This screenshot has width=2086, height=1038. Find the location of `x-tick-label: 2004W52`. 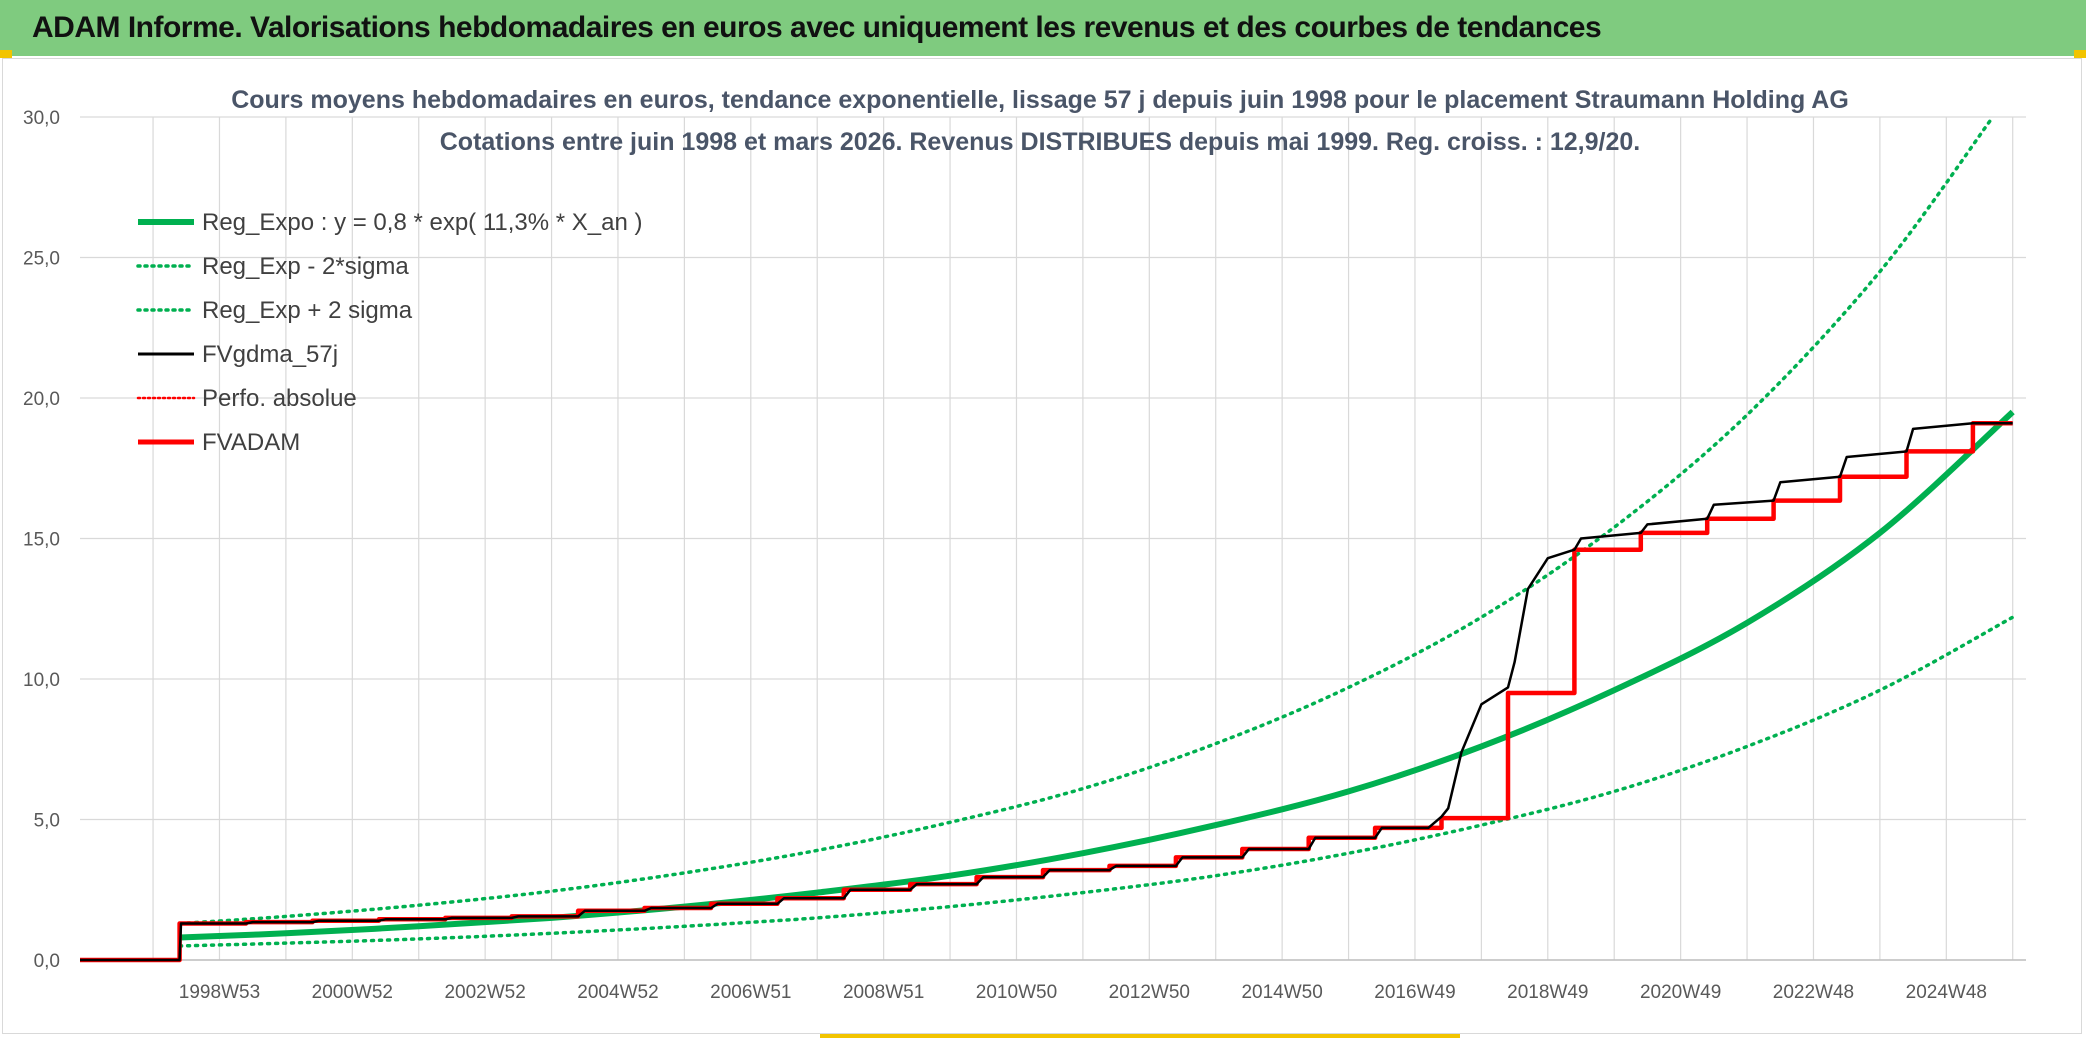

x-tick-label: 2004W52 is located at coordinates (617, 992).